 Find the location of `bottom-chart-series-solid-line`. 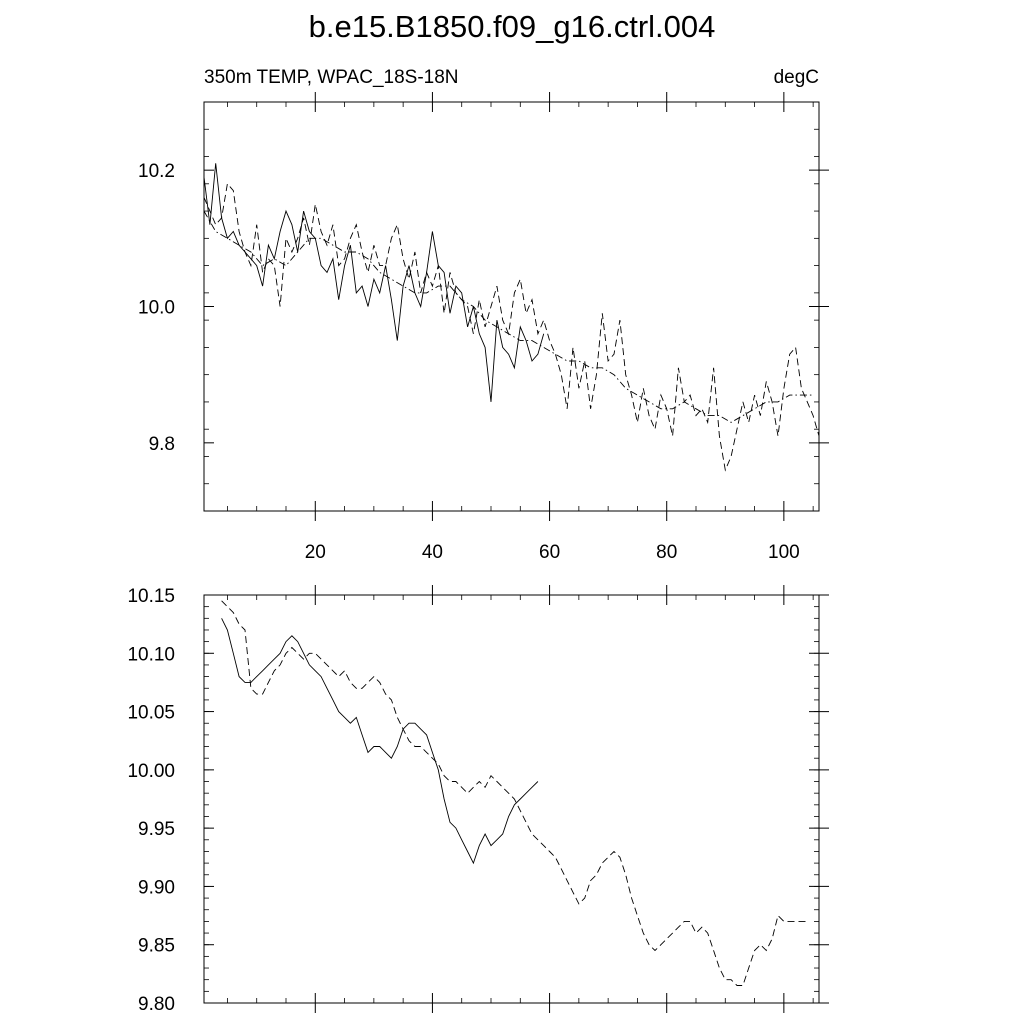

bottom-chart-series-solid-line is located at coordinates (380, 741).